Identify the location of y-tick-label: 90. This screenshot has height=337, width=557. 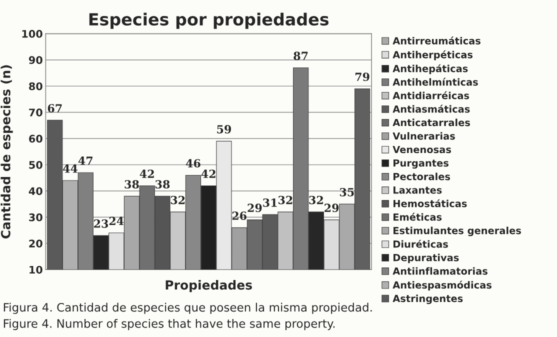
(35, 60).